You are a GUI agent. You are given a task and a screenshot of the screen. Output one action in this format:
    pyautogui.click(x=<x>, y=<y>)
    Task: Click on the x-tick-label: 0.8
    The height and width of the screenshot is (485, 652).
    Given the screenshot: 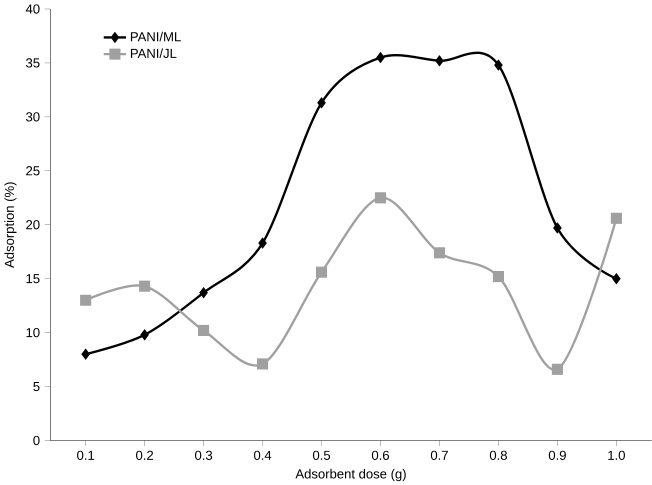 What is the action you would take?
    pyautogui.click(x=498, y=455)
    